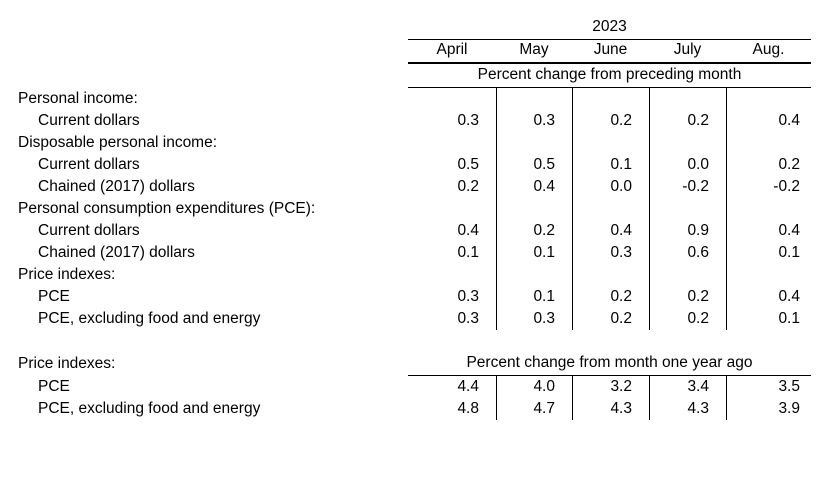 Image resolution: width=840 pixels, height=480 pixels. Describe the element at coordinates (534, 387) in the screenshot. I see `value-cell: 4.0` at that location.